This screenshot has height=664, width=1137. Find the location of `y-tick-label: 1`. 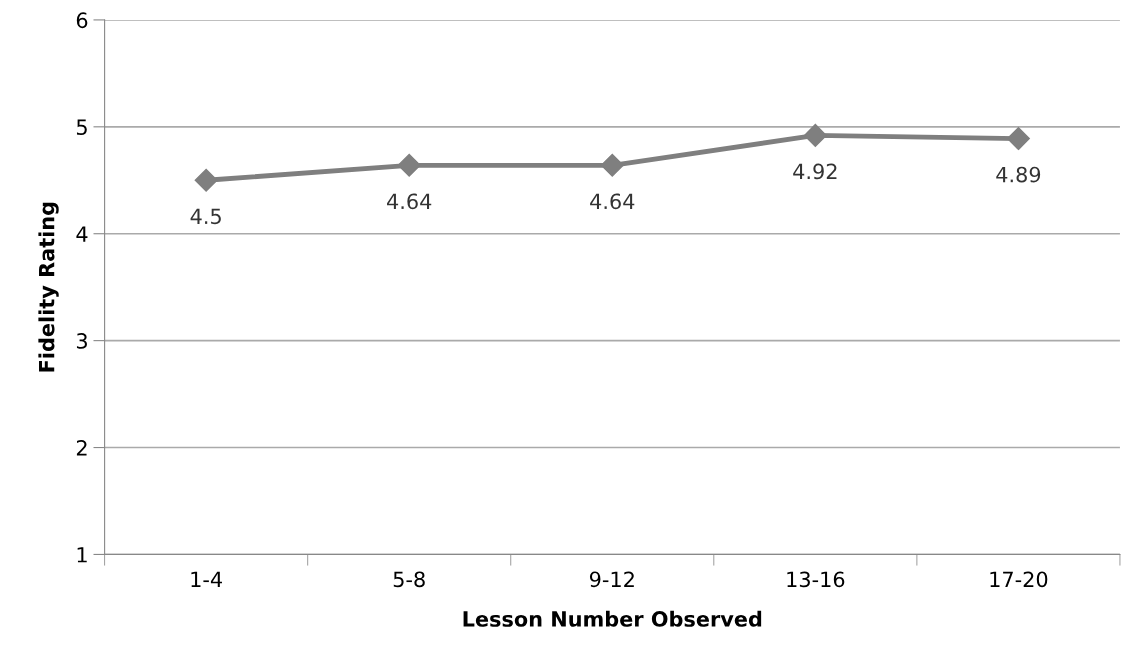

y-tick-label: 1 is located at coordinates (82, 555).